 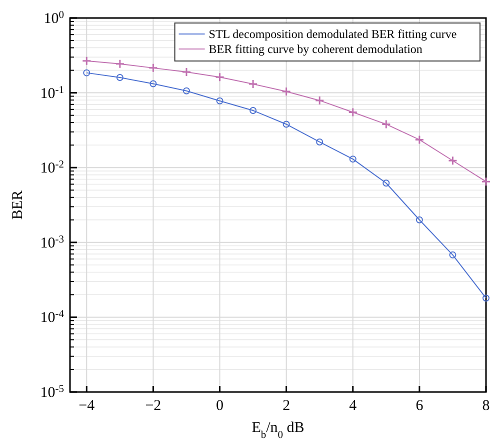 What do you see at coordinates (18, 205) in the screenshot?
I see `y-axis-title: BER` at bounding box center [18, 205].